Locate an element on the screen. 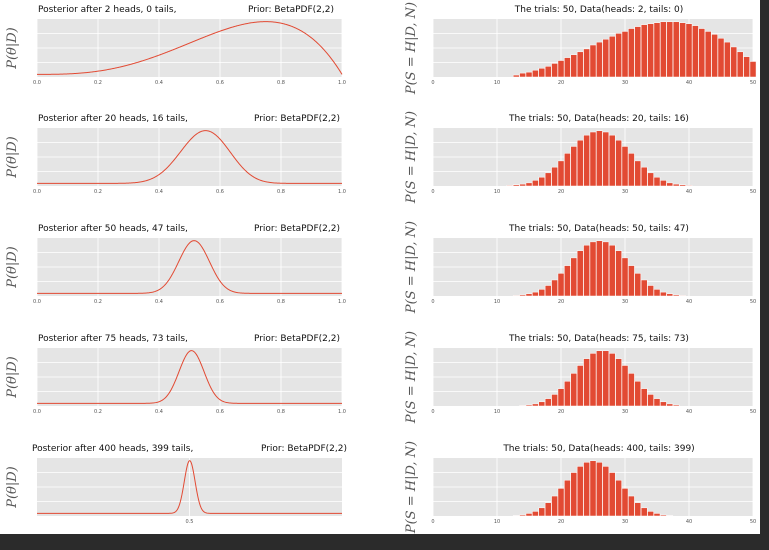  plot-title: Posterior after 2 heads, 0 tails, is located at coordinates (107, 10).